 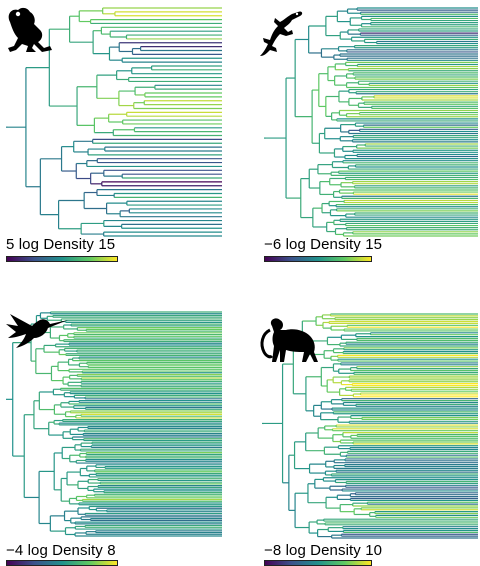 What do you see at coordinates (273, 244) in the screenshot?
I see `legend-min: −6` at bounding box center [273, 244].